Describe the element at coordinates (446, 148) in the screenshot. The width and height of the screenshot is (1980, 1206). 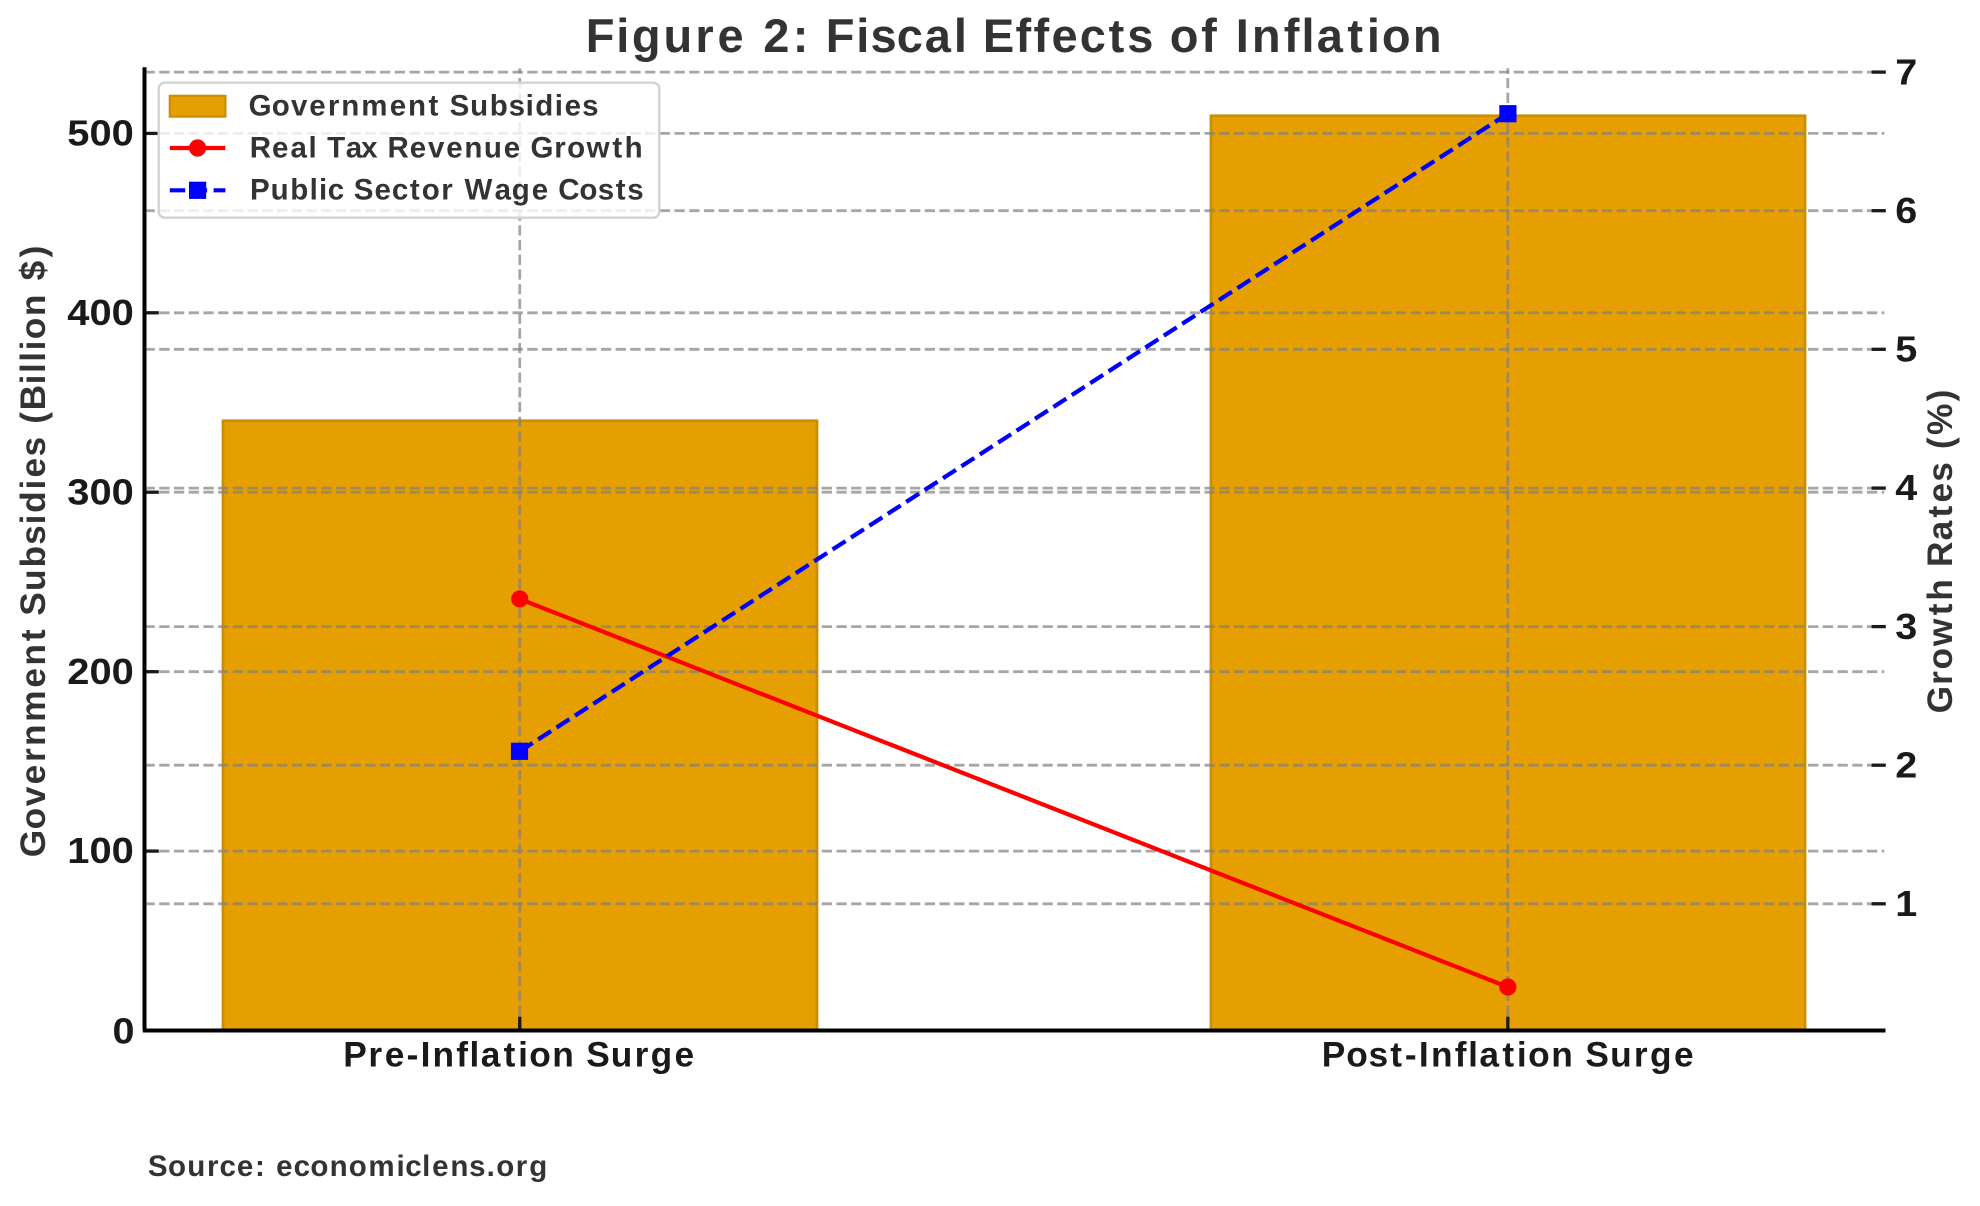
I see `svg-text: Real Tax Revenue Growth` at that location.